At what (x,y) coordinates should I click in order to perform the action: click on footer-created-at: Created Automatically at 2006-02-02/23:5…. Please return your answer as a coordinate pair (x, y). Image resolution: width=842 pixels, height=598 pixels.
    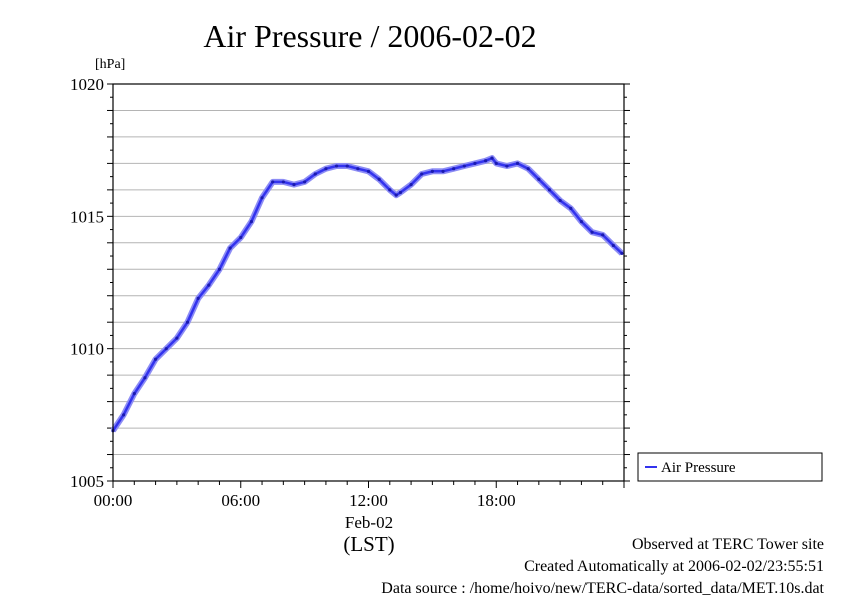
    Looking at the image, I should click on (674, 566).